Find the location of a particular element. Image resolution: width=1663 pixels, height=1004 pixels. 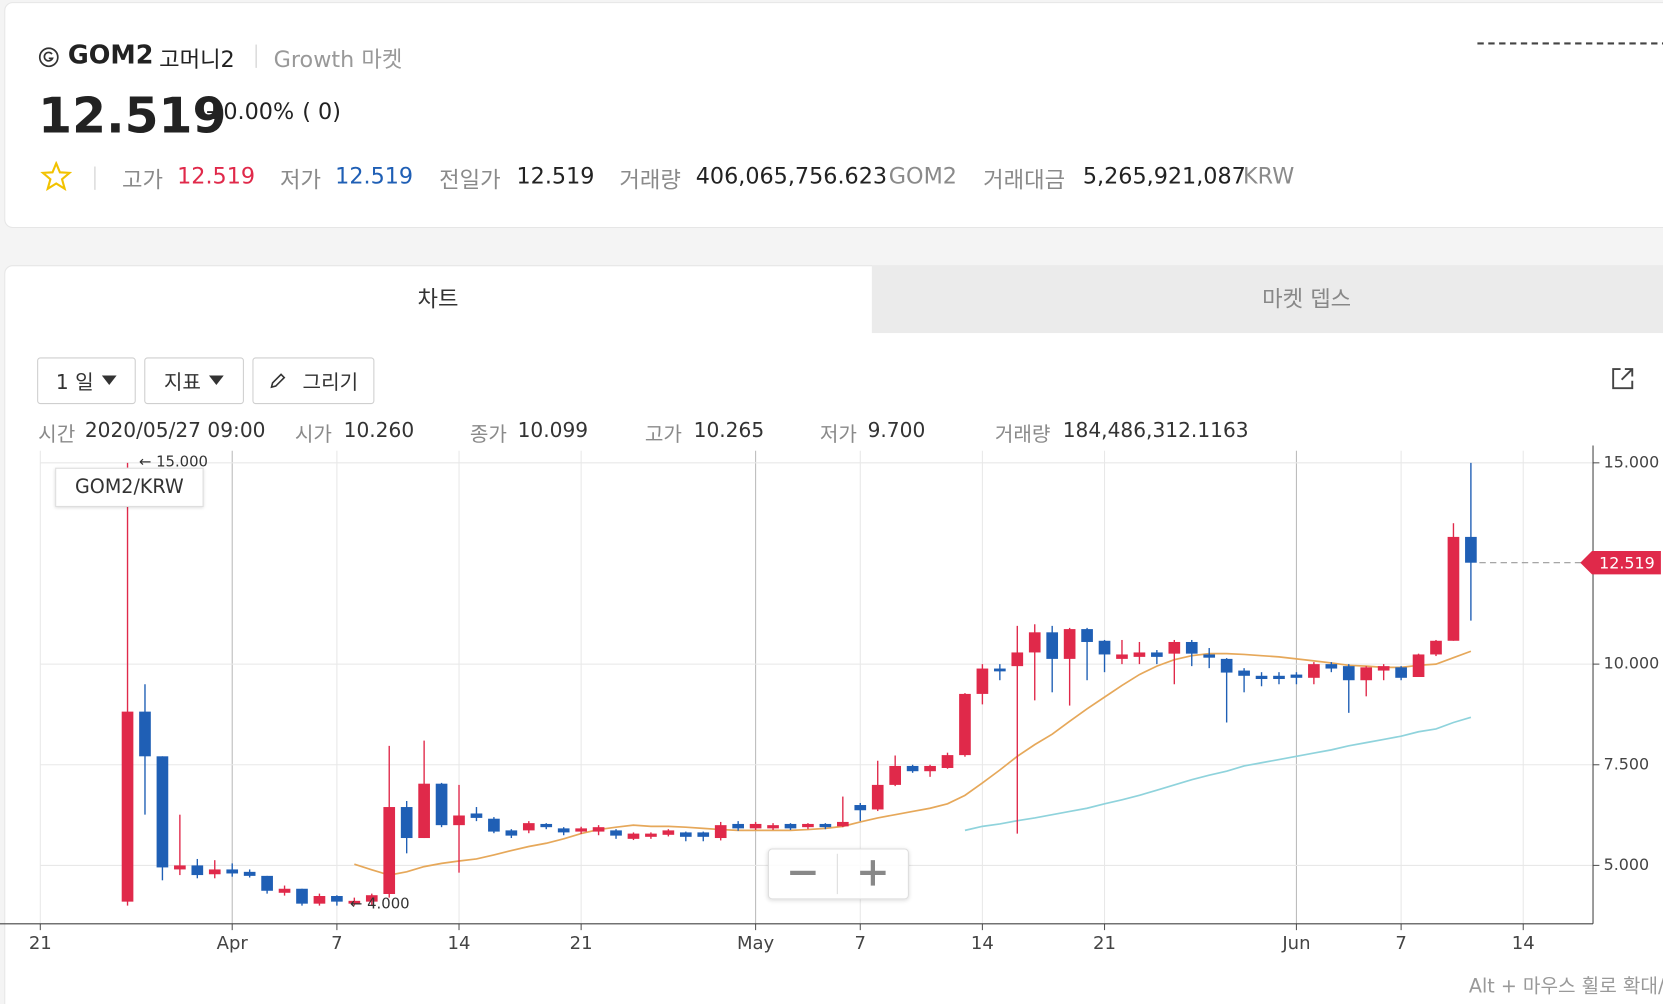

korean-name: 고머니2 is located at coordinates (197, 59).